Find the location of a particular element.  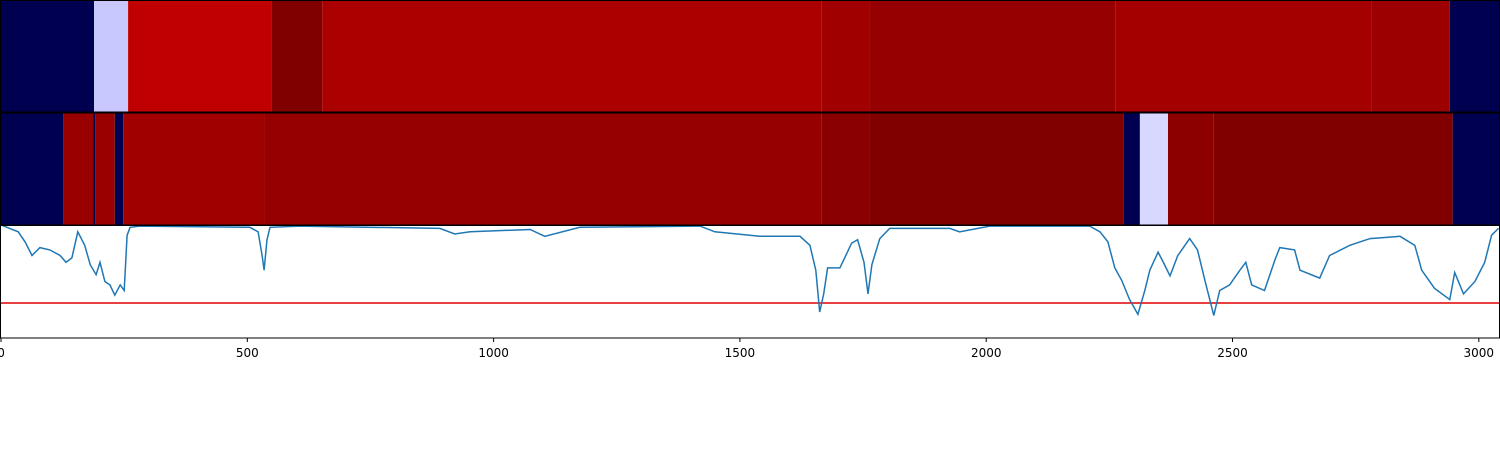

x-tick-label: 2000 is located at coordinates (986, 353).